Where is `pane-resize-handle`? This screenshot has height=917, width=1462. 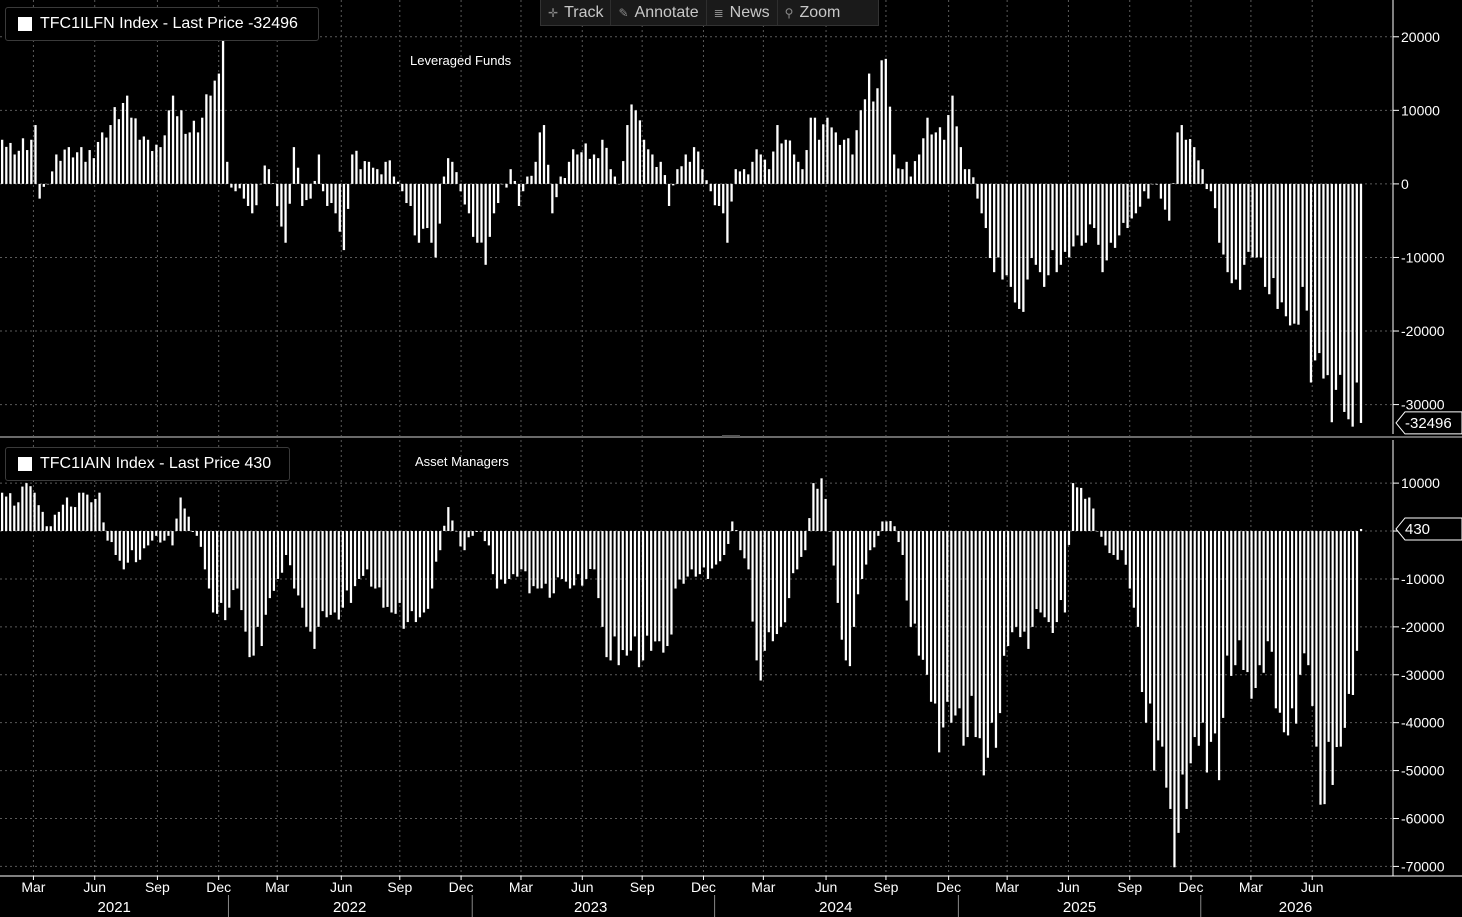 pane-resize-handle is located at coordinates (731, 436).